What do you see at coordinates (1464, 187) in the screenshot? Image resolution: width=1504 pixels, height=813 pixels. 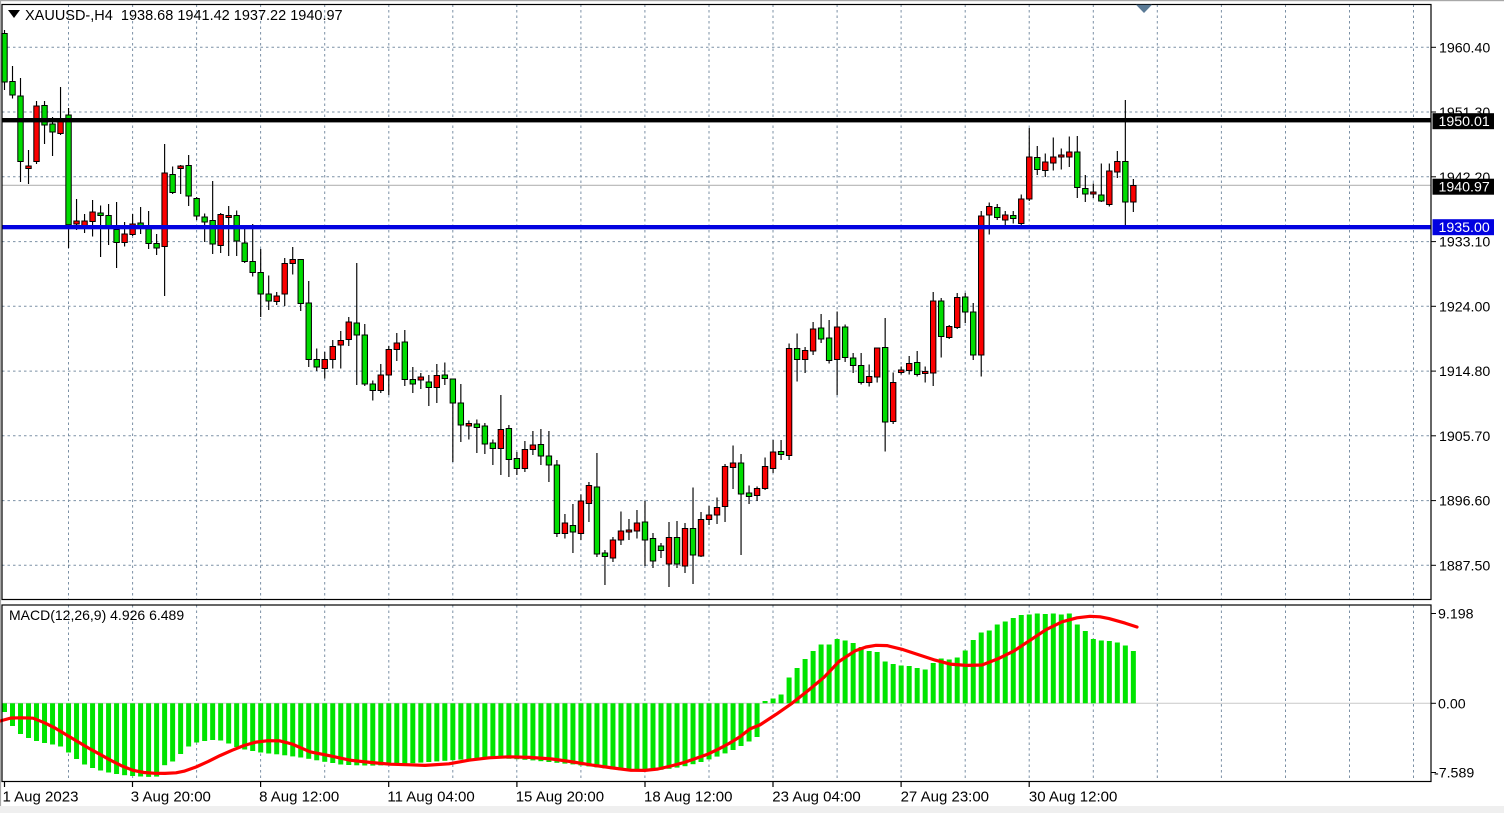 I see `svg-text: 1940.97` at bounding box center [1464, 187].